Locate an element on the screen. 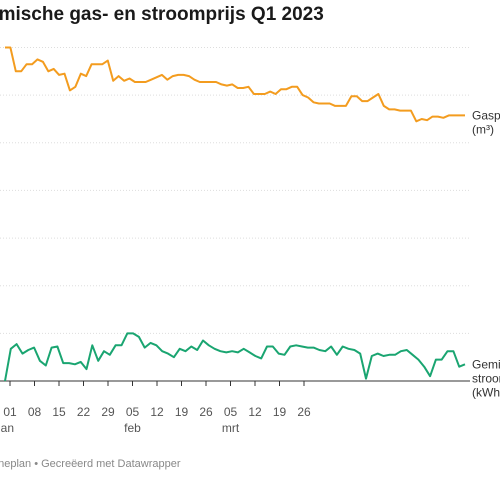  series-label-1-line-0: Gemid is located at coordinates (486, 364).